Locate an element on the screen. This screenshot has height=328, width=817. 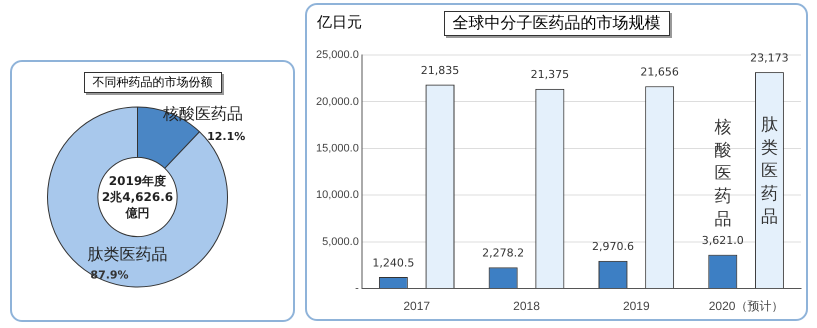
data-label: 1,240.5 is located at coordinates (393, 263).